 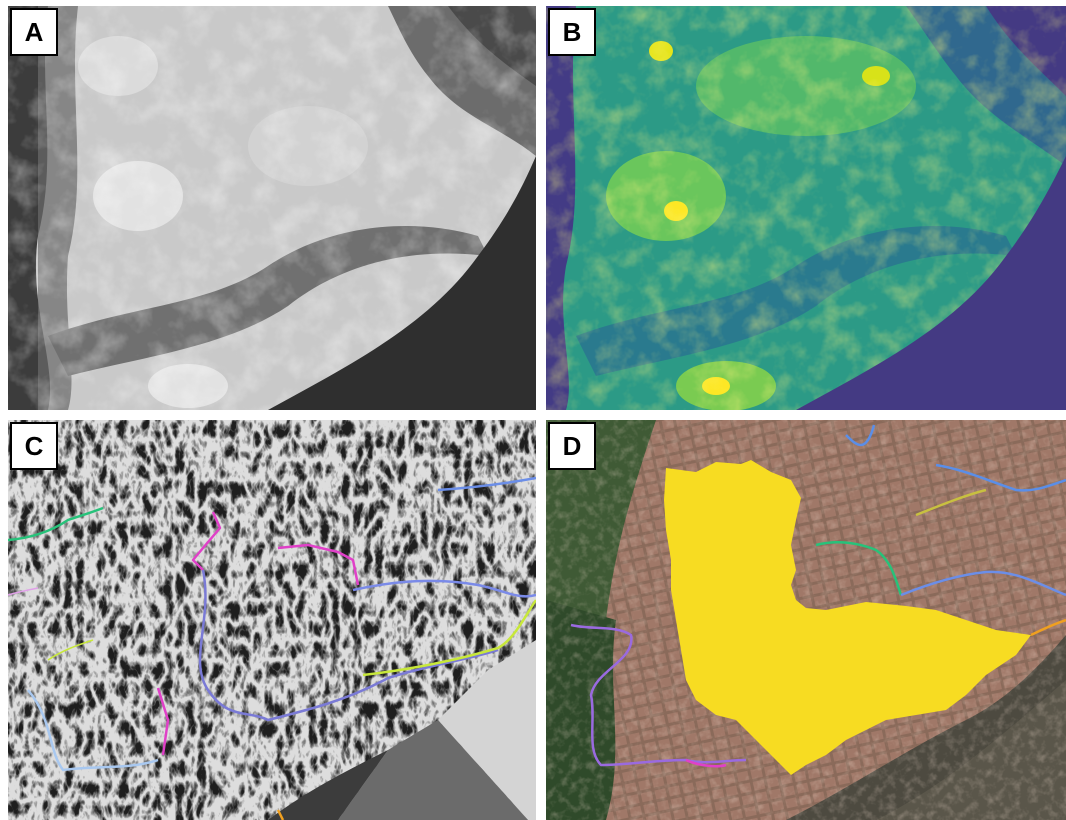 I want to click on panel-label-c: C, so click(x=34, y=446).